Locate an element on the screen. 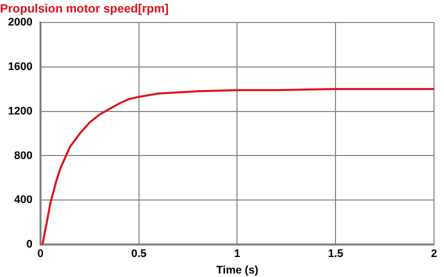  x-tick-label: 0.5 is located at coordinates (138, 254).